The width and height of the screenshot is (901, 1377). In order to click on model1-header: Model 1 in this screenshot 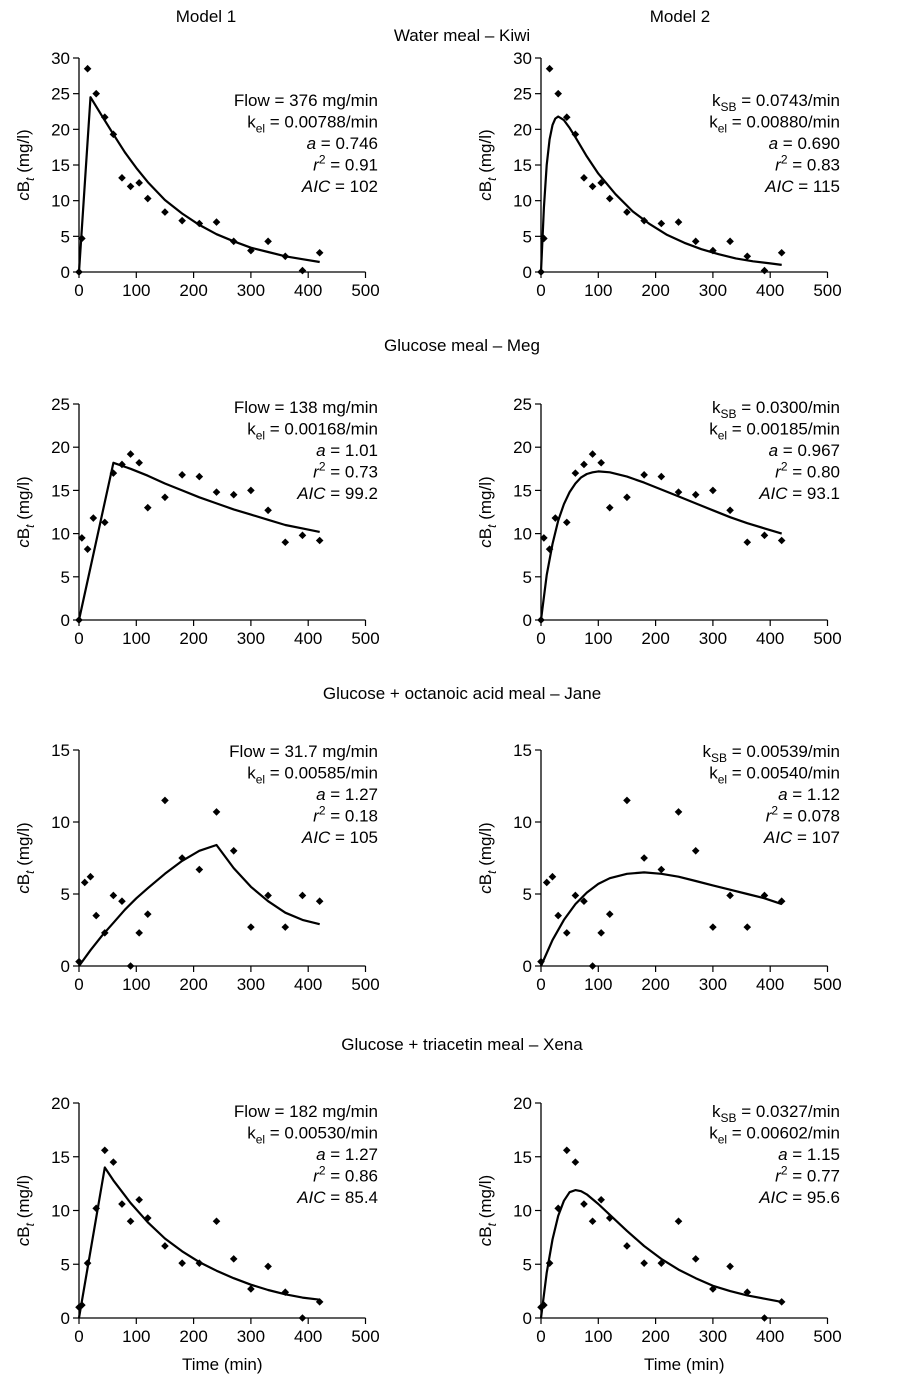, I will do `click(206, 16)`.